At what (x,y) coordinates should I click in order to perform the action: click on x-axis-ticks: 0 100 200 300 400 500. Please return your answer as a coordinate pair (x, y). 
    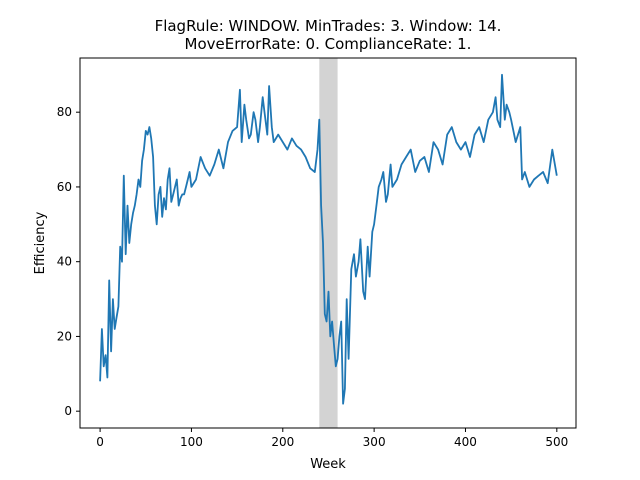
    Looking at the image, I should click on (332, 438).